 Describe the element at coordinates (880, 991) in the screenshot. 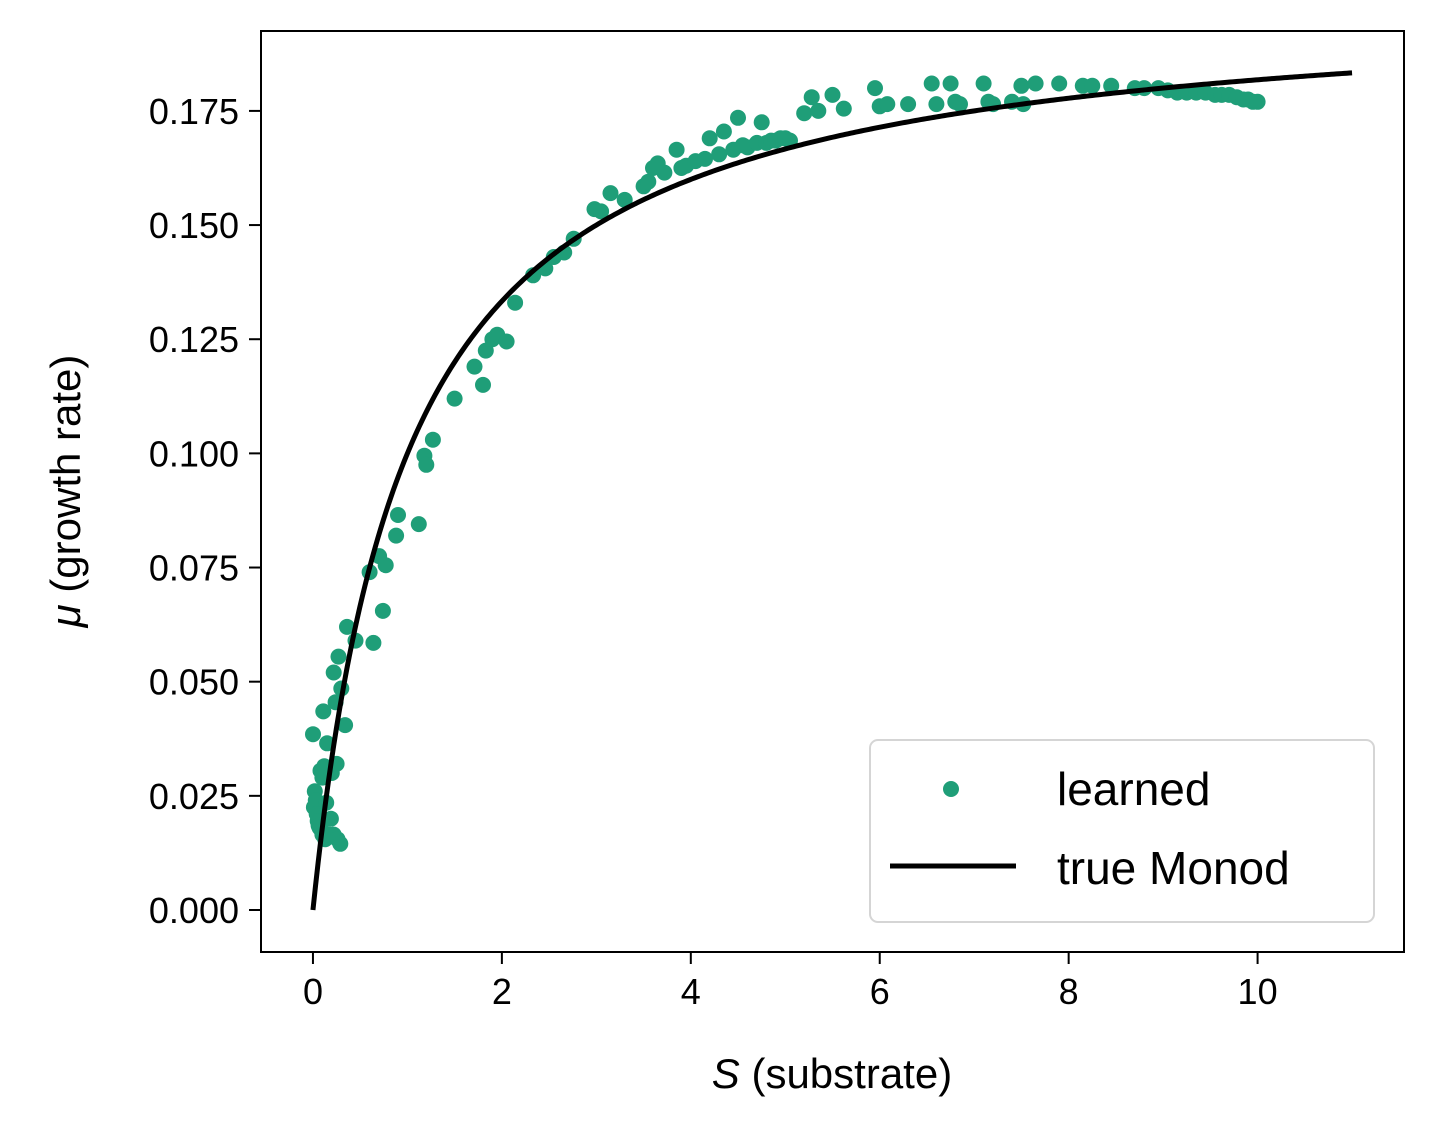

I see `x-tick-label-3: 6` at that location.